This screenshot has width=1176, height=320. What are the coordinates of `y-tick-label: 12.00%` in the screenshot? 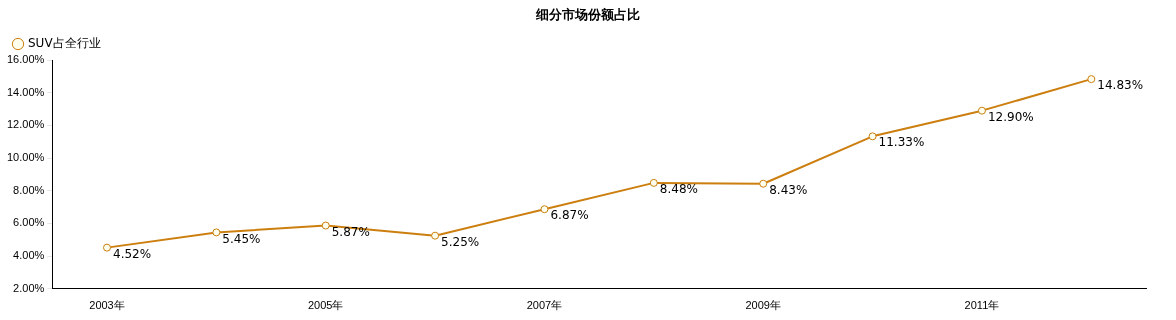 It's located at (26, 124).